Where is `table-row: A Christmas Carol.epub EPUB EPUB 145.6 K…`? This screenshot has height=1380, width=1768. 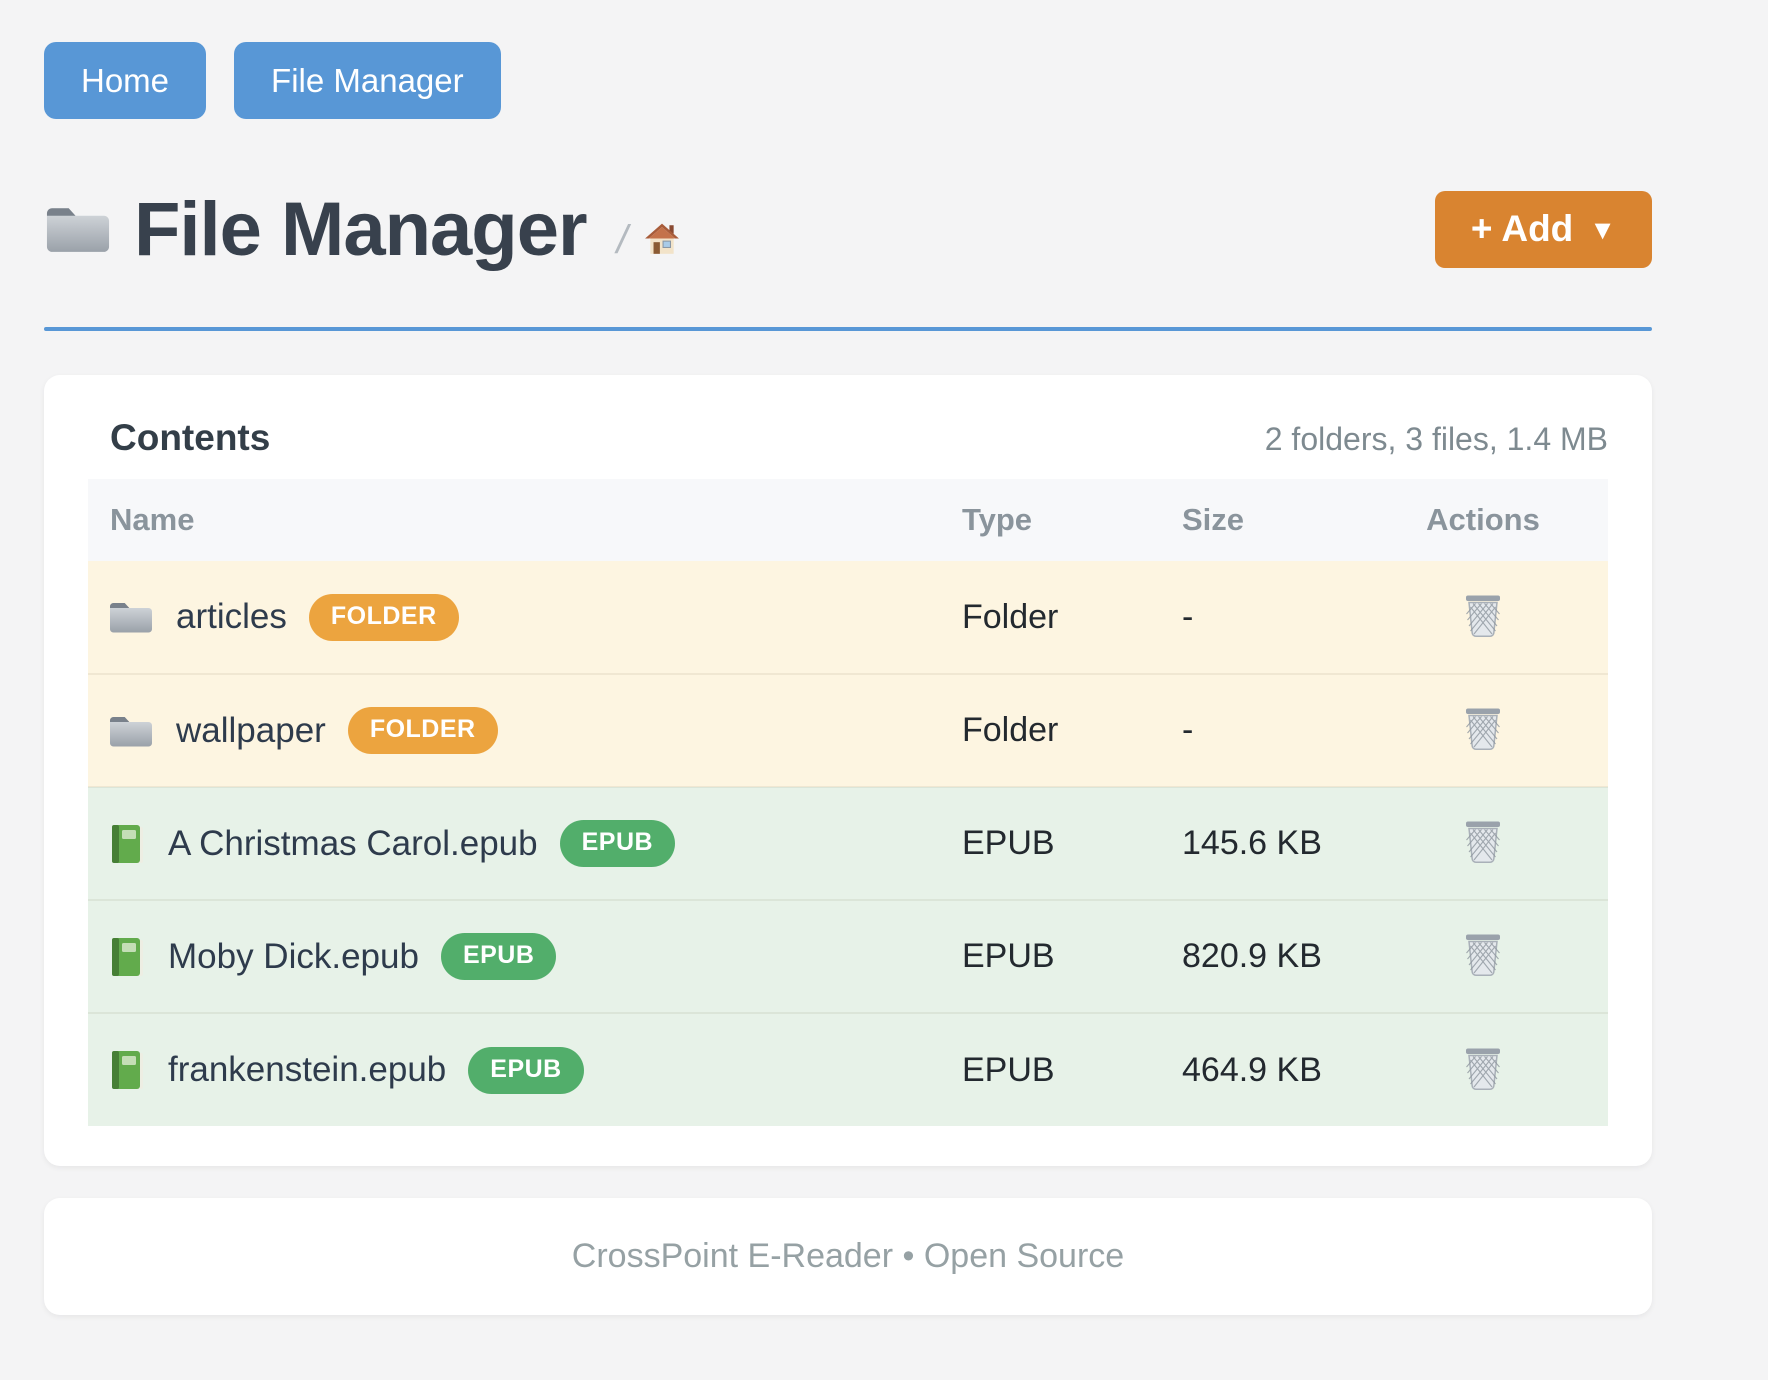
table-row: A Christmas Carol.epub EPUB EPUB 145.6 K… is located at coordinates (848, 843).